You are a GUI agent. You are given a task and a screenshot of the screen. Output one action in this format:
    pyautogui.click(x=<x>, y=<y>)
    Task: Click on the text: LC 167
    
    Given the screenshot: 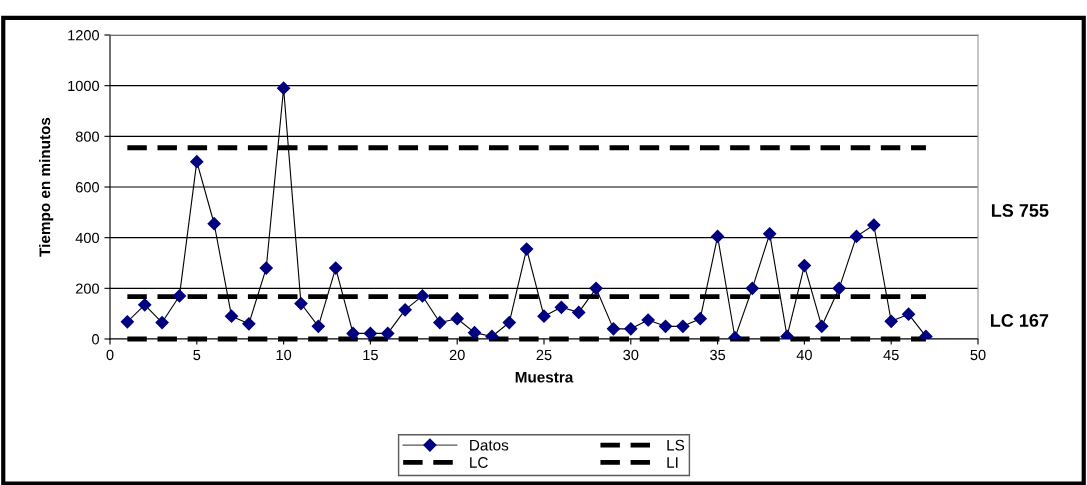 What is the action you would take?
    pyautogui.click(x=1019, y=320)
    